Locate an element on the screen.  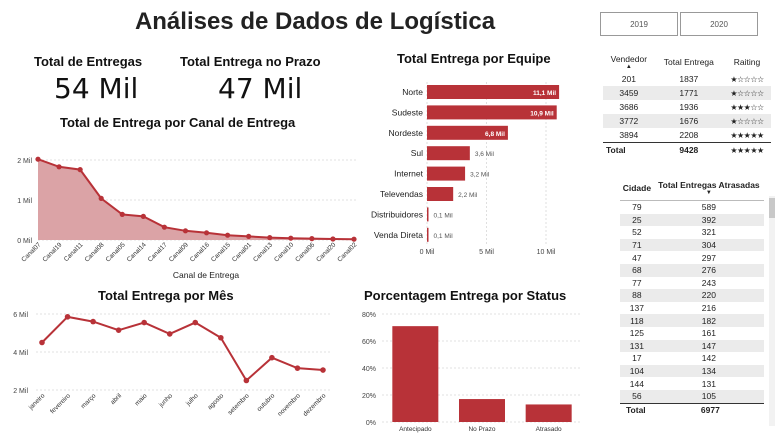
col-header-entregas-atrasadas: Total Entregas Atrasadas ▼ is located at coordinates (708, 189).